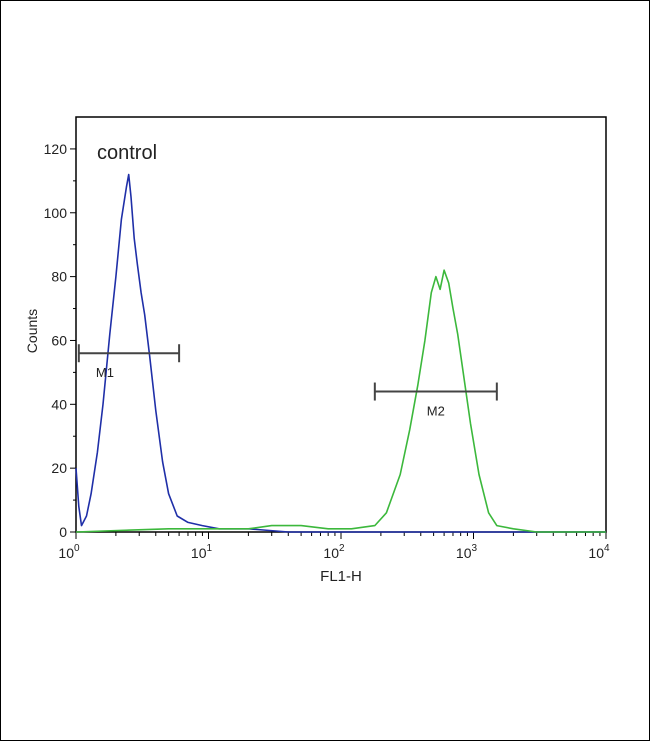 Image resolution: width=650 pixels, height=745 pixels. I want to click on y-tick-label: 20, so click(59, 468).